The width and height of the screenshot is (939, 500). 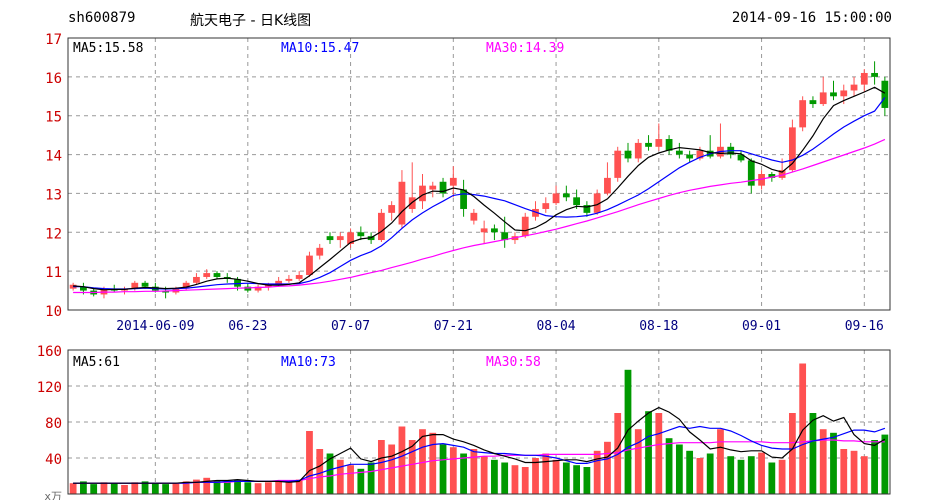 I want to click on volume-unit-label: x万, so click(x=53, y=495).